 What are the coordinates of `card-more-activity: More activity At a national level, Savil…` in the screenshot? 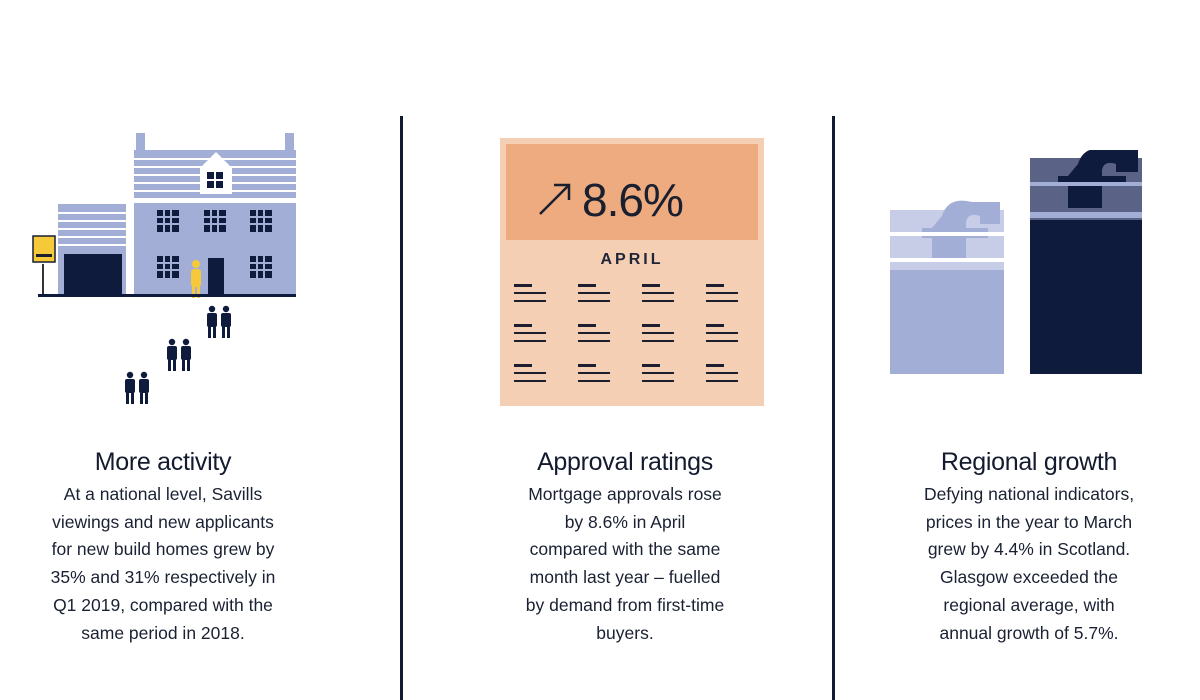 It's located at (163, 547).